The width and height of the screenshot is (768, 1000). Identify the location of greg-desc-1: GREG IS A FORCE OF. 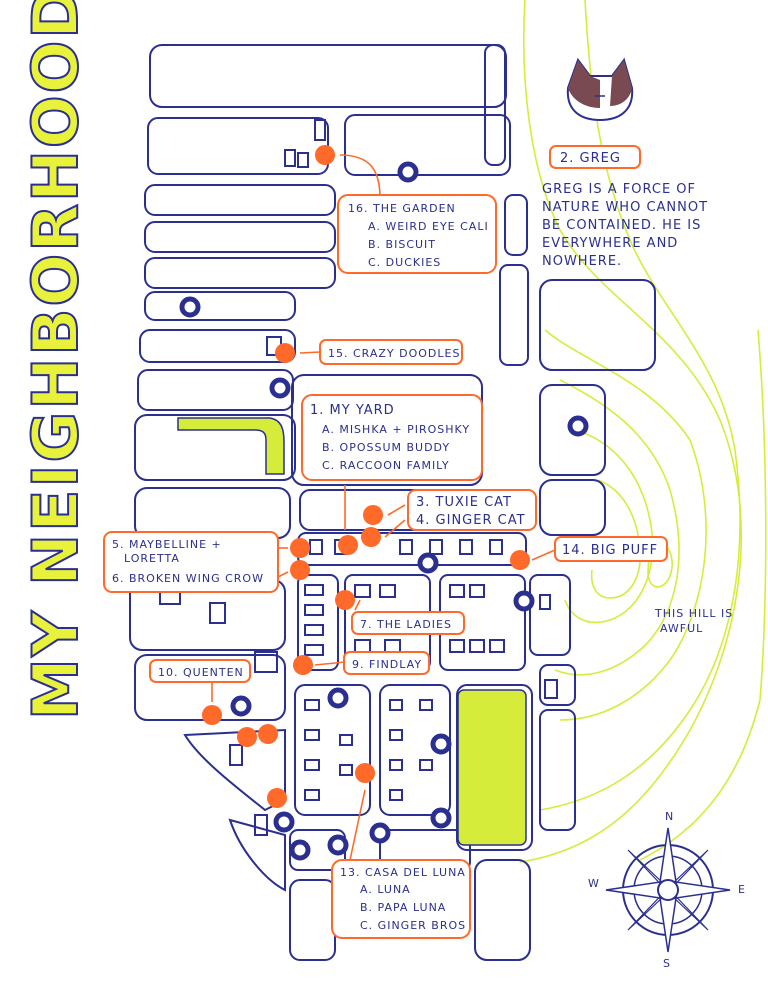
(619, 189).